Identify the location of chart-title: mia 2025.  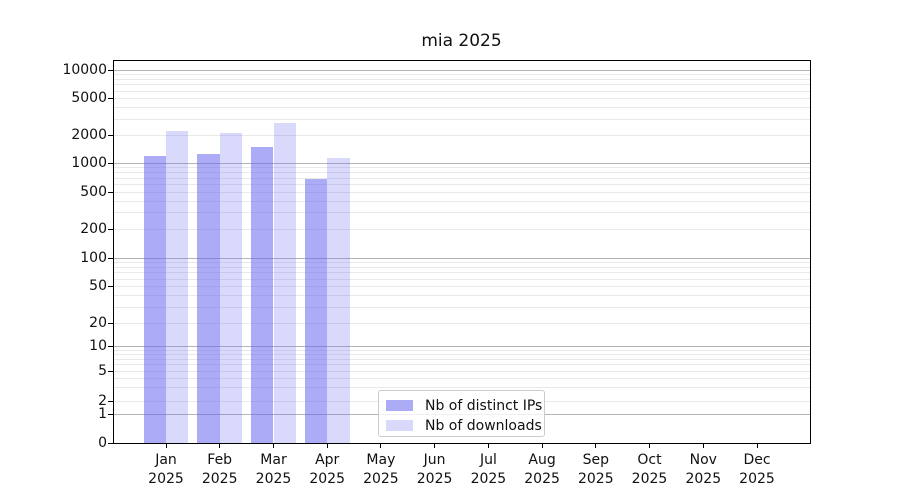
(461, 41).